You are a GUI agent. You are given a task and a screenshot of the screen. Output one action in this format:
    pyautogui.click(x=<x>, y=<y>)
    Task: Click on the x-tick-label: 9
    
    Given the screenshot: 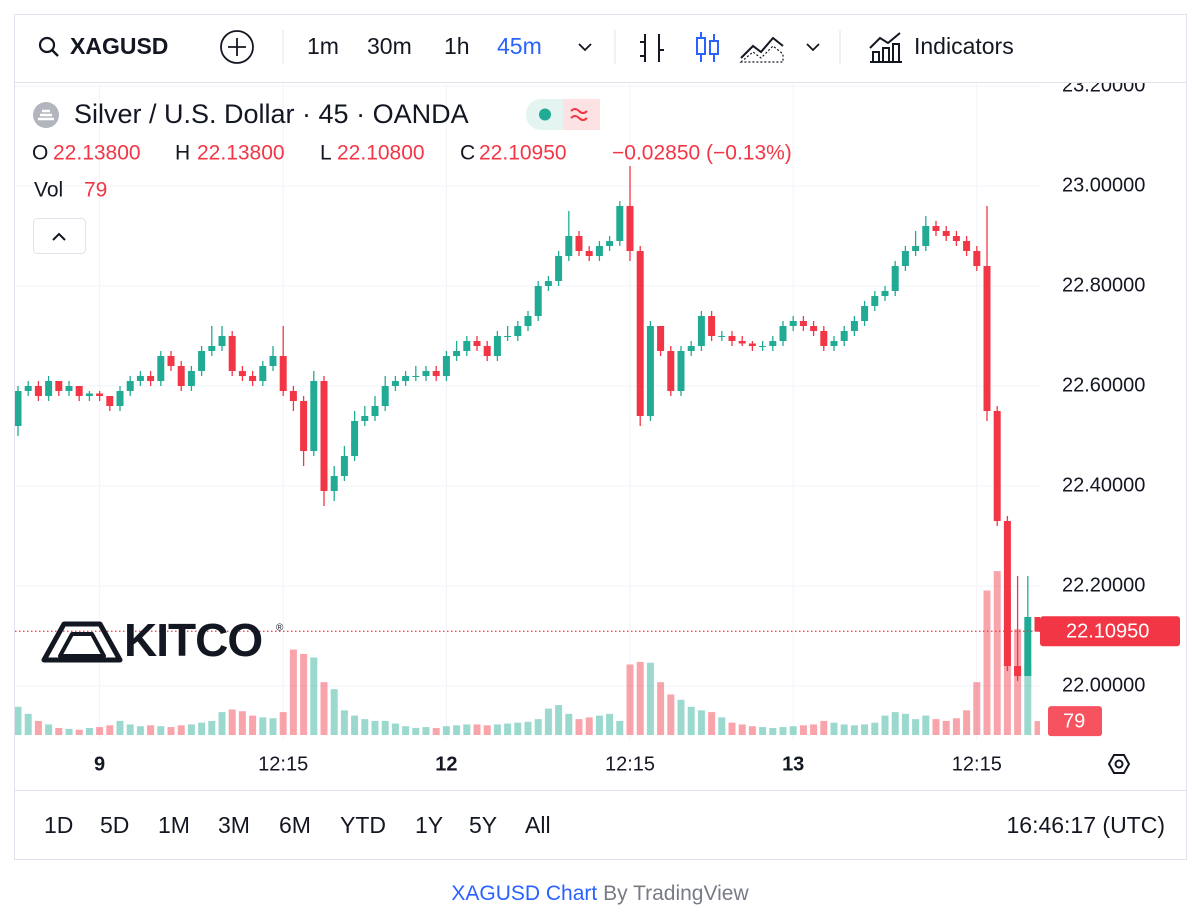 What is the action you would take?
    pyautogui.click(x=99, y=764)
    